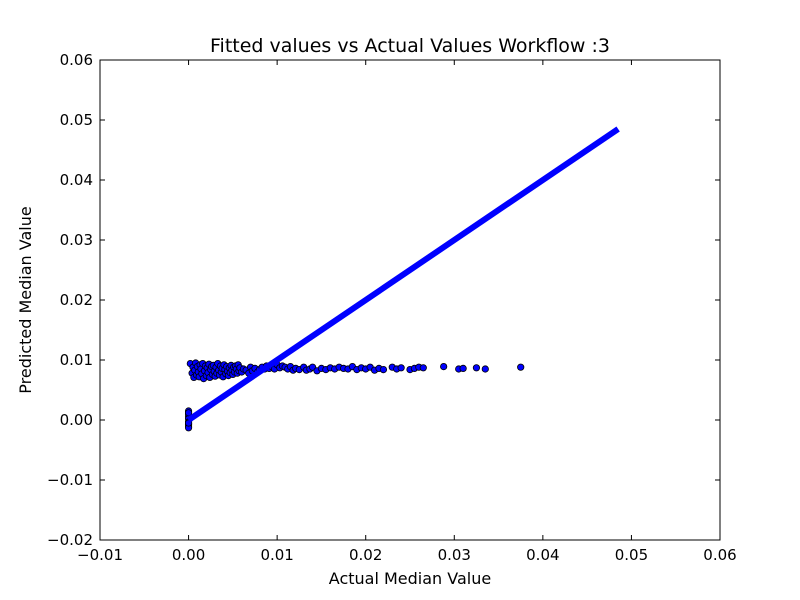 The height and width of the screenshot is (600, 800). I want to click on x-tick-label-2: 0.01, so click(276, 555).